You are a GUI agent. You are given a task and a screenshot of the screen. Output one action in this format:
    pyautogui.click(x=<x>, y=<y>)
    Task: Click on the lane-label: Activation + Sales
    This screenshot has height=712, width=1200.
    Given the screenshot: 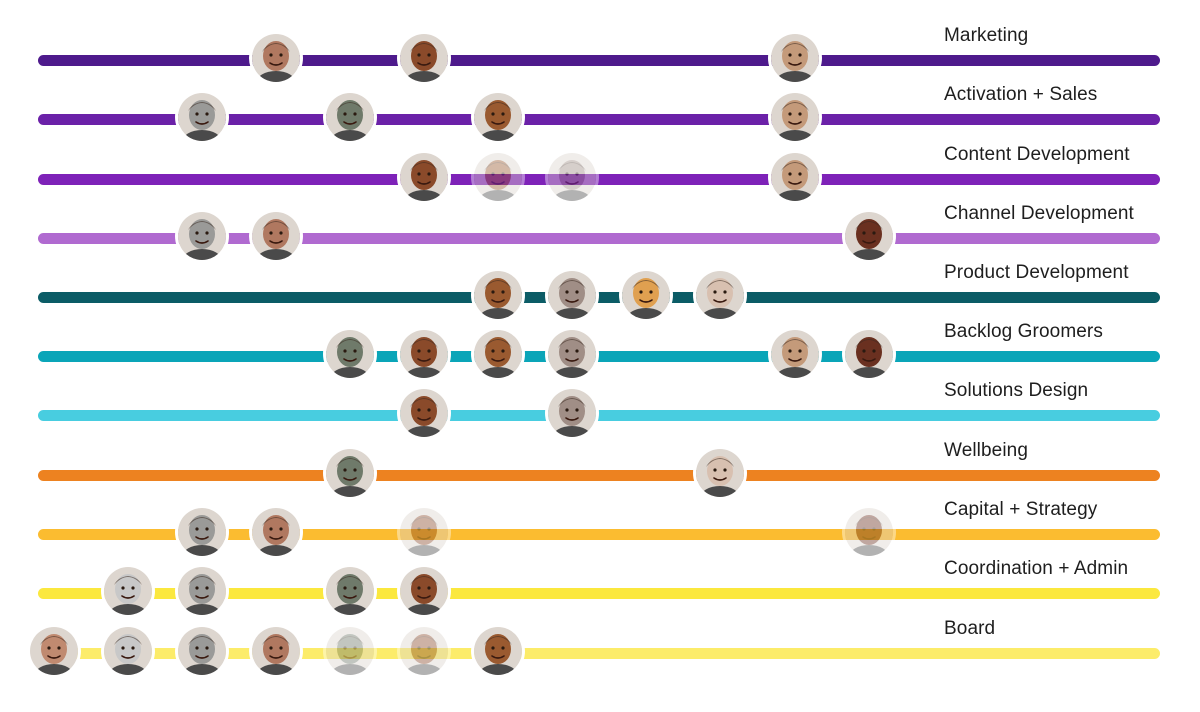 What is the action you would take?
    pyautogui.click(x=1021, y=94)
    